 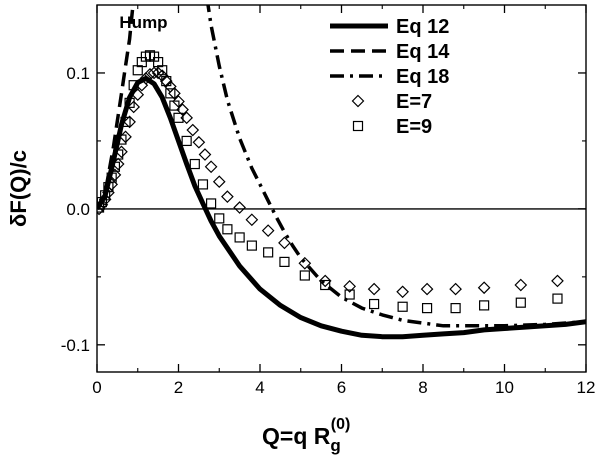 What do you see at coordinates (414, 102) in the screenshot?
I see `legend-label-e-7: E=7` at bounding box center [414, 102].